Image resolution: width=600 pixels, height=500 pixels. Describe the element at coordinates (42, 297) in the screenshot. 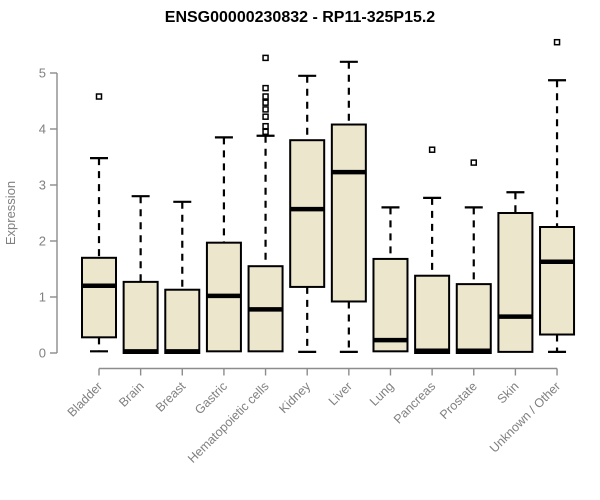

I see `y-tick-label: 1` at that location.